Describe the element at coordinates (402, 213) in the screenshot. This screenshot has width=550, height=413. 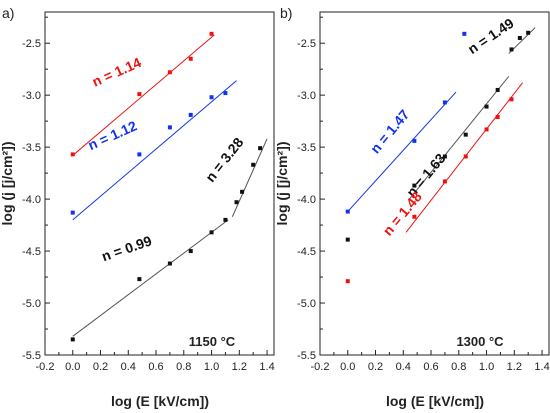
I see `slope-annotation-red: n = 1.48` at that location.